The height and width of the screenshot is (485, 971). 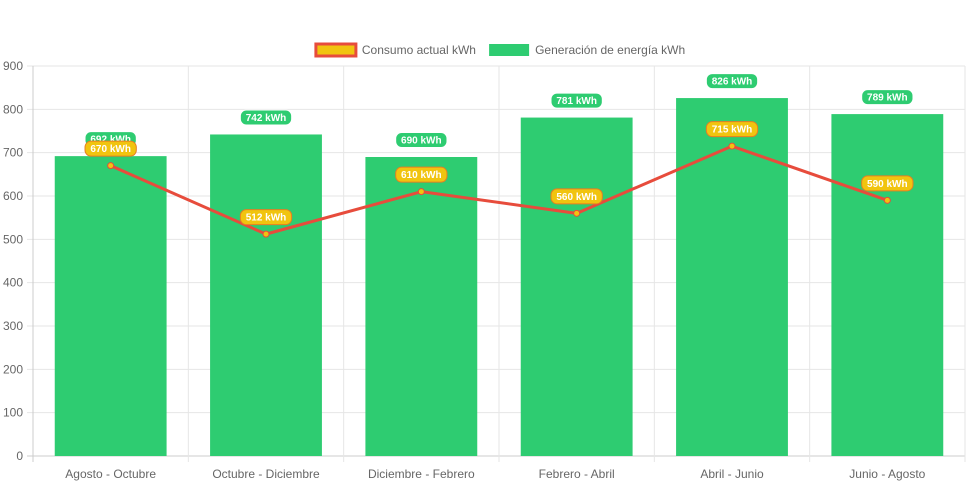 I want to click on x-tick-label: Agosto - Octubre, so click(x=110, y=474).